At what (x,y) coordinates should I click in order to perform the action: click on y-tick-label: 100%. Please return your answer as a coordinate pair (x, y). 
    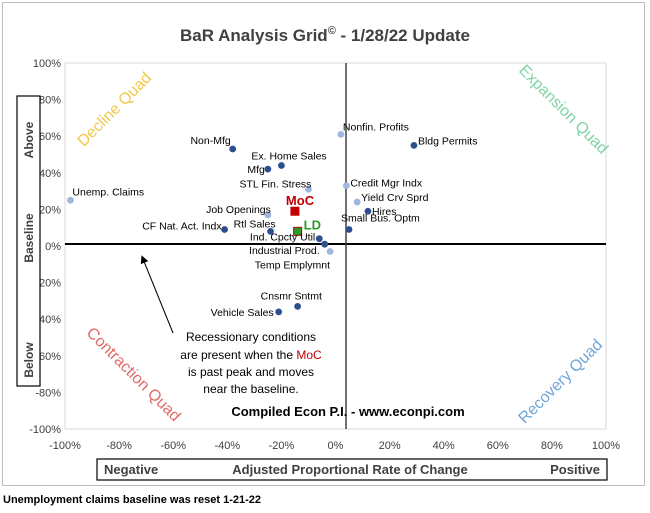
    Looking at the image, I should click on (47, 64).